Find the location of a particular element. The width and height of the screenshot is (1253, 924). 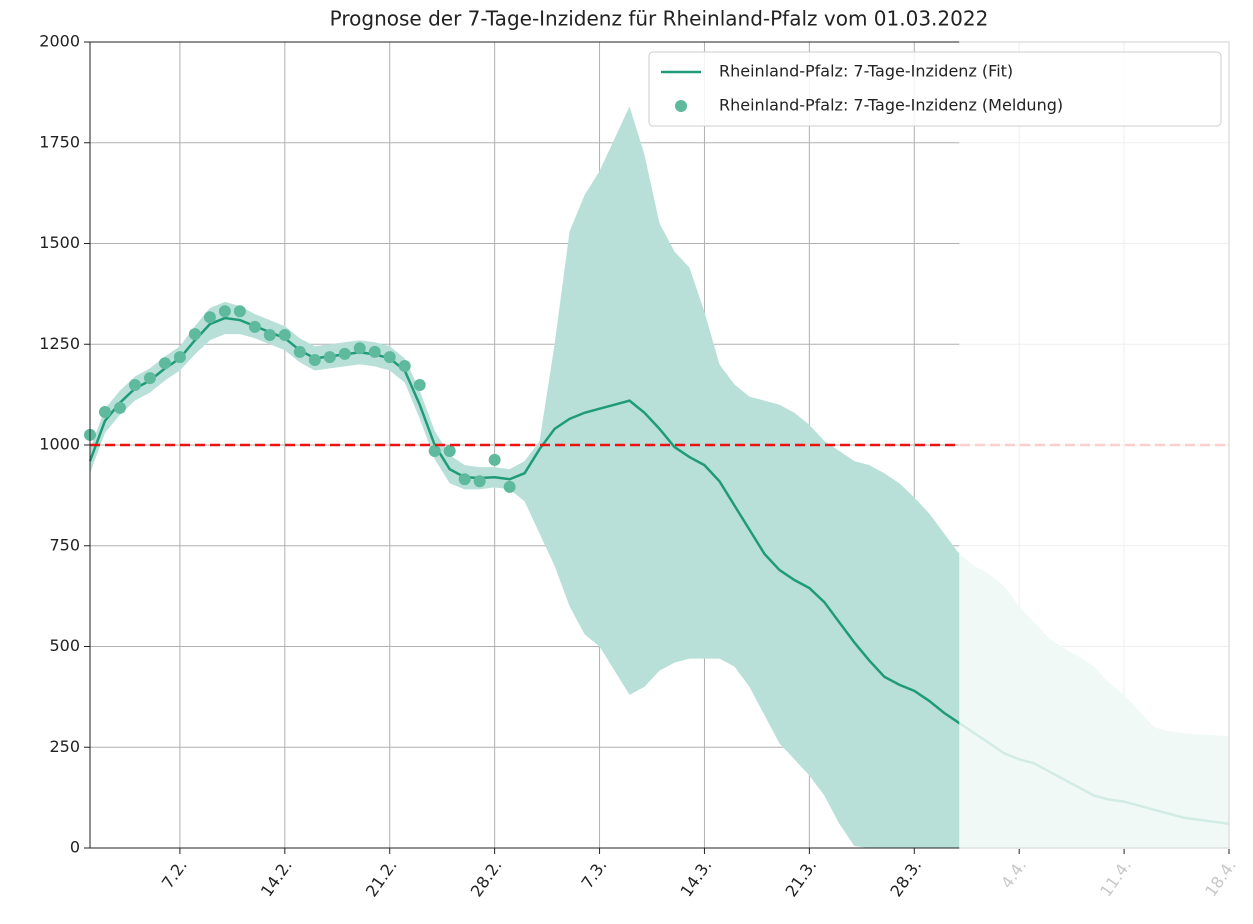

x-tick-label: 28.3. is located at coordinates (905, 878).